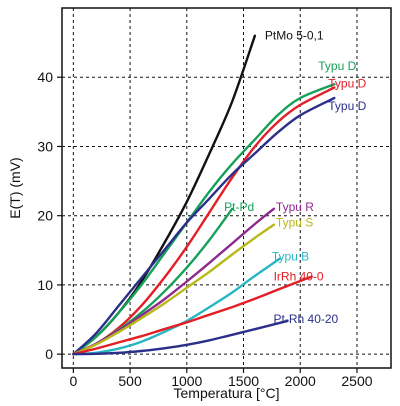 The image size is (400, 406). Describe the element at coordinates (186, 381) in the screenshot. I see `x-tick-label: 1000` at that location.